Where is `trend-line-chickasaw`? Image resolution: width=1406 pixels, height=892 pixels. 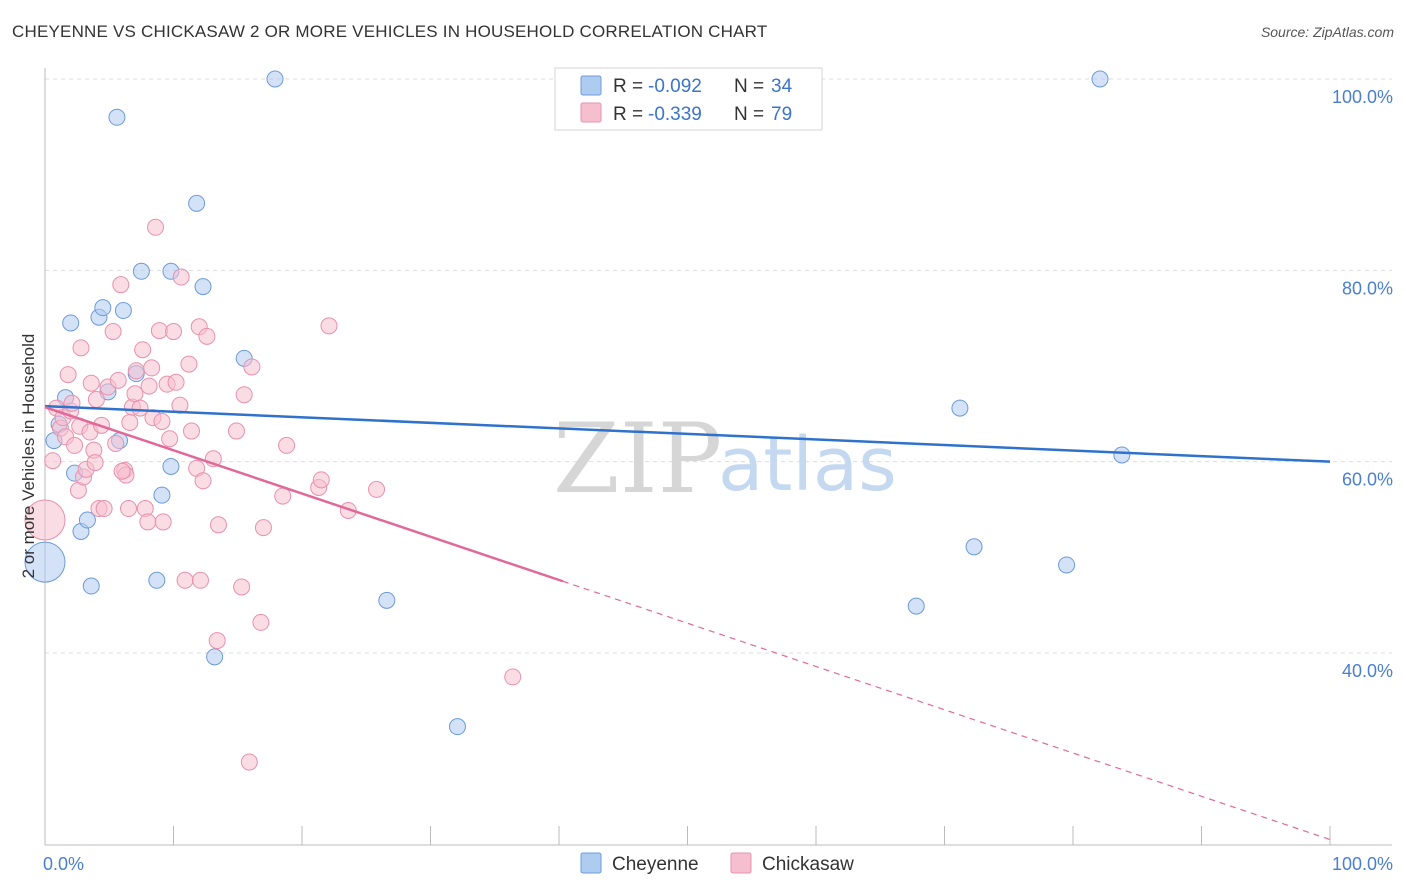 trend-line-chickasaw is located at coordinates (304, 494).